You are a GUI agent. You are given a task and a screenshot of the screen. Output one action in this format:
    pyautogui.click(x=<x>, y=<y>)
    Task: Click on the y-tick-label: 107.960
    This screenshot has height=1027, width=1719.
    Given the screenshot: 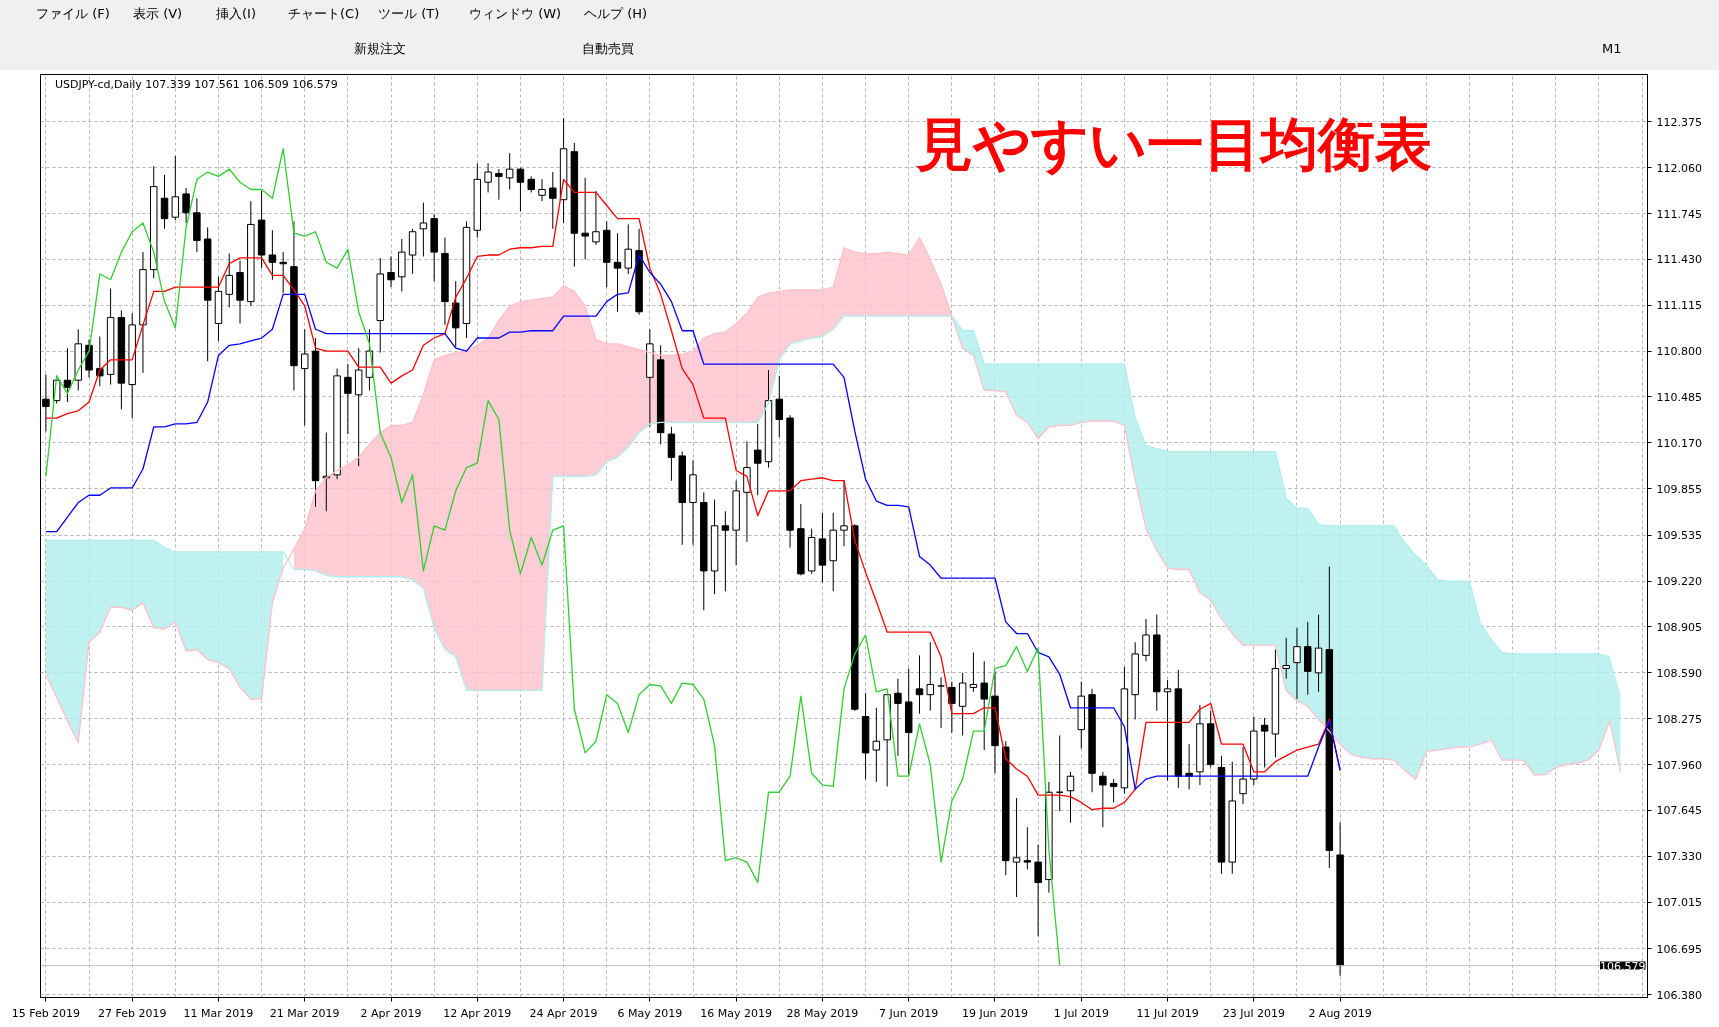 What is the action you would take?
    pyautogui.click(x=1679, y=765)
    